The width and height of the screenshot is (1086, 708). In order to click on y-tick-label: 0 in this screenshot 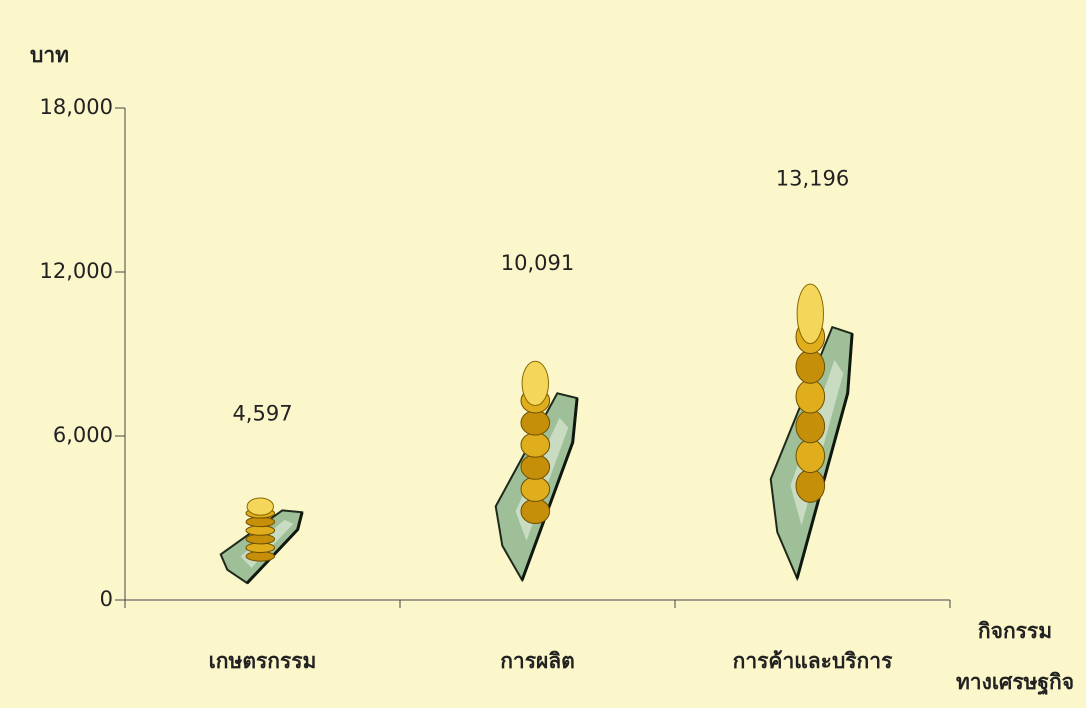, I will do `click(106, 599)`.